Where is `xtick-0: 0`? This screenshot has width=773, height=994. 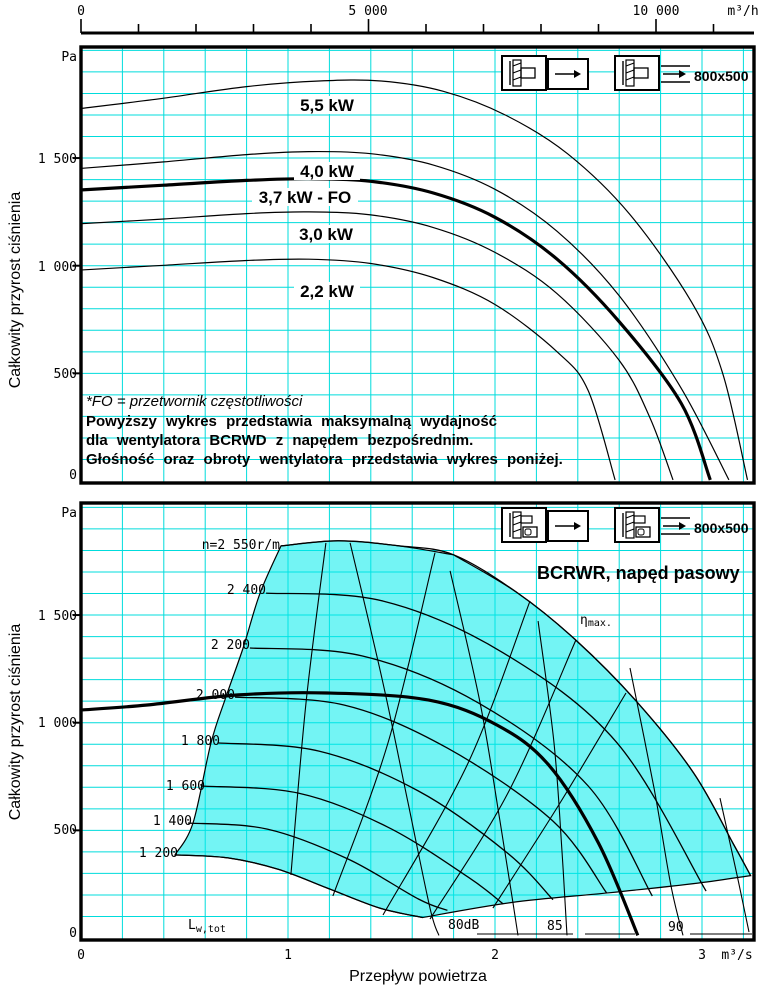
xtick-0: 0 is located at coordinates (81, 955).